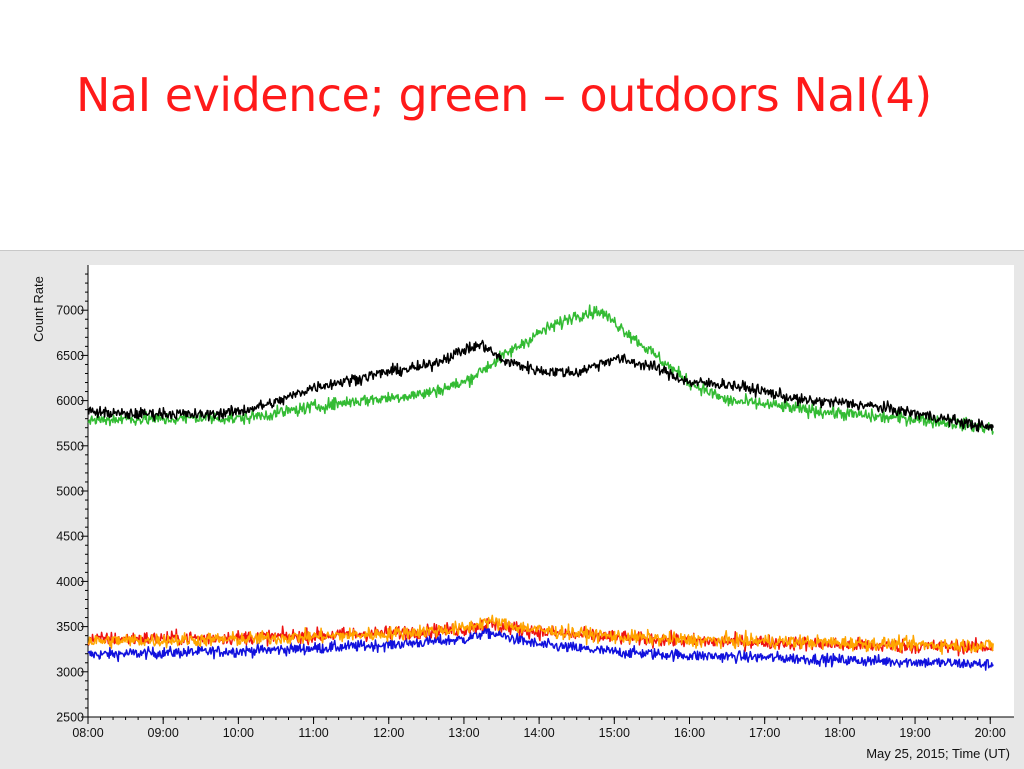 The width and height of the screenshot is (1024, 769). I want to click on x-tick-label: 09:00, so click(163, 733).